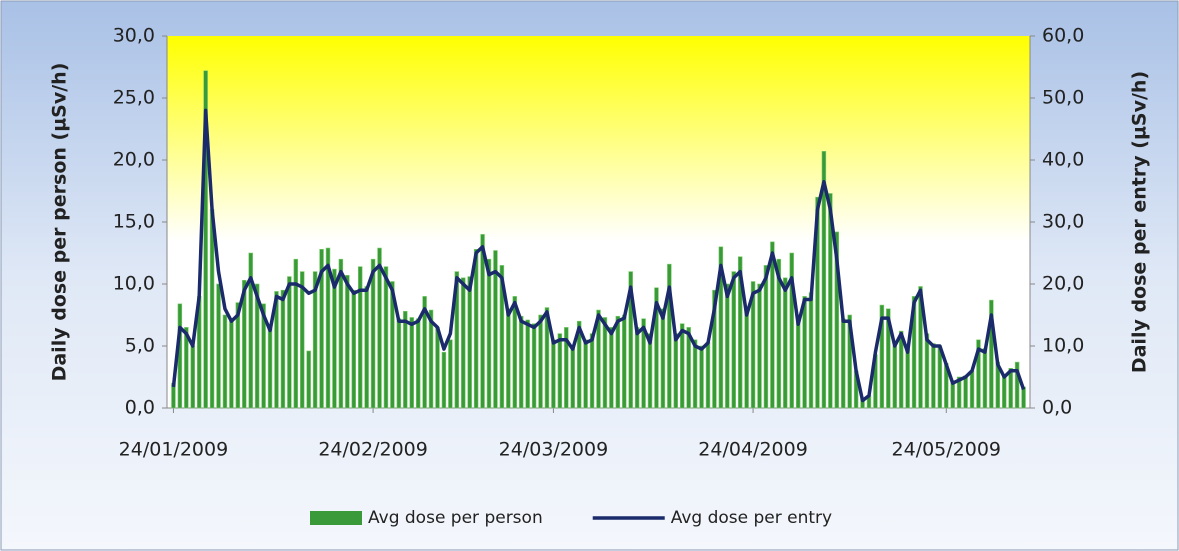  What do you see at coordinates (455, 518) in the screenshot?
I see `legend-label: Avg dose per person` at bounding box center [455, 518].